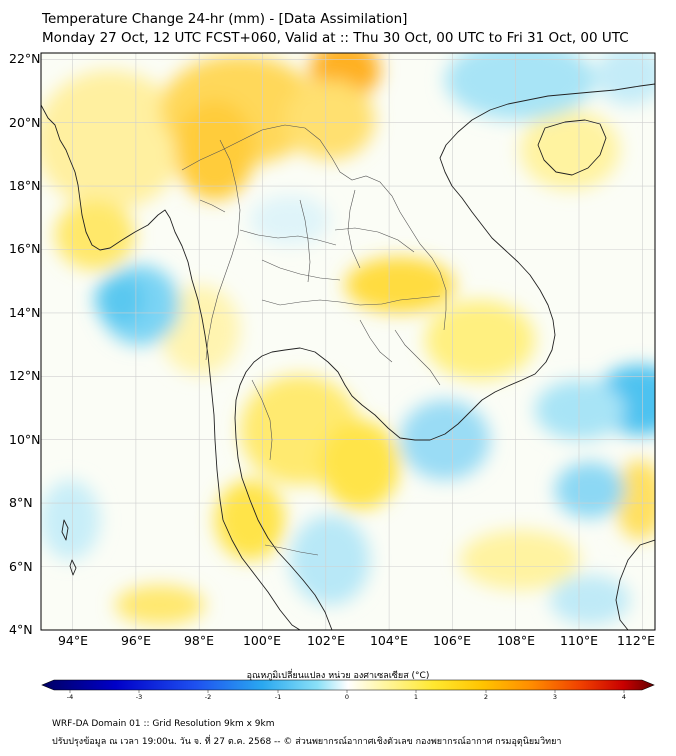  I want to click on lat-label: 22°N, so click(25, 58).